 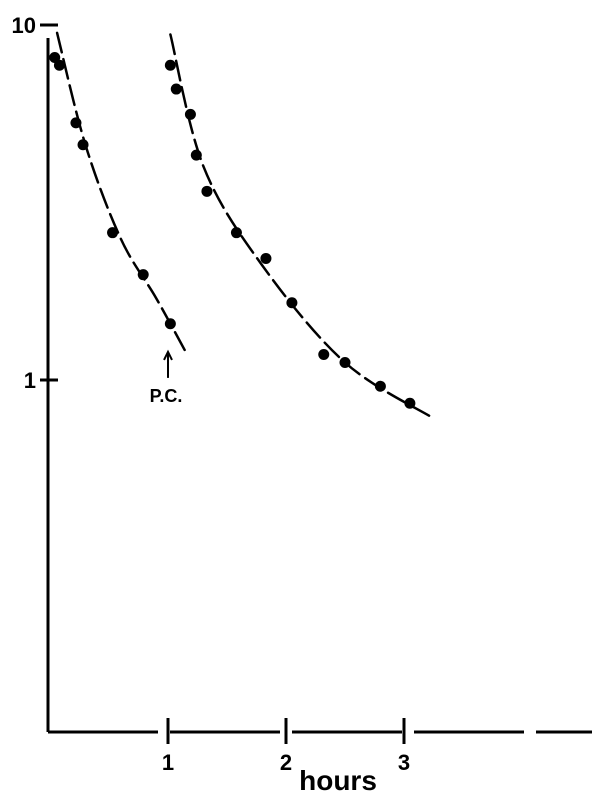 I want to click on annotations: P.C., so click(x=166, y=377).